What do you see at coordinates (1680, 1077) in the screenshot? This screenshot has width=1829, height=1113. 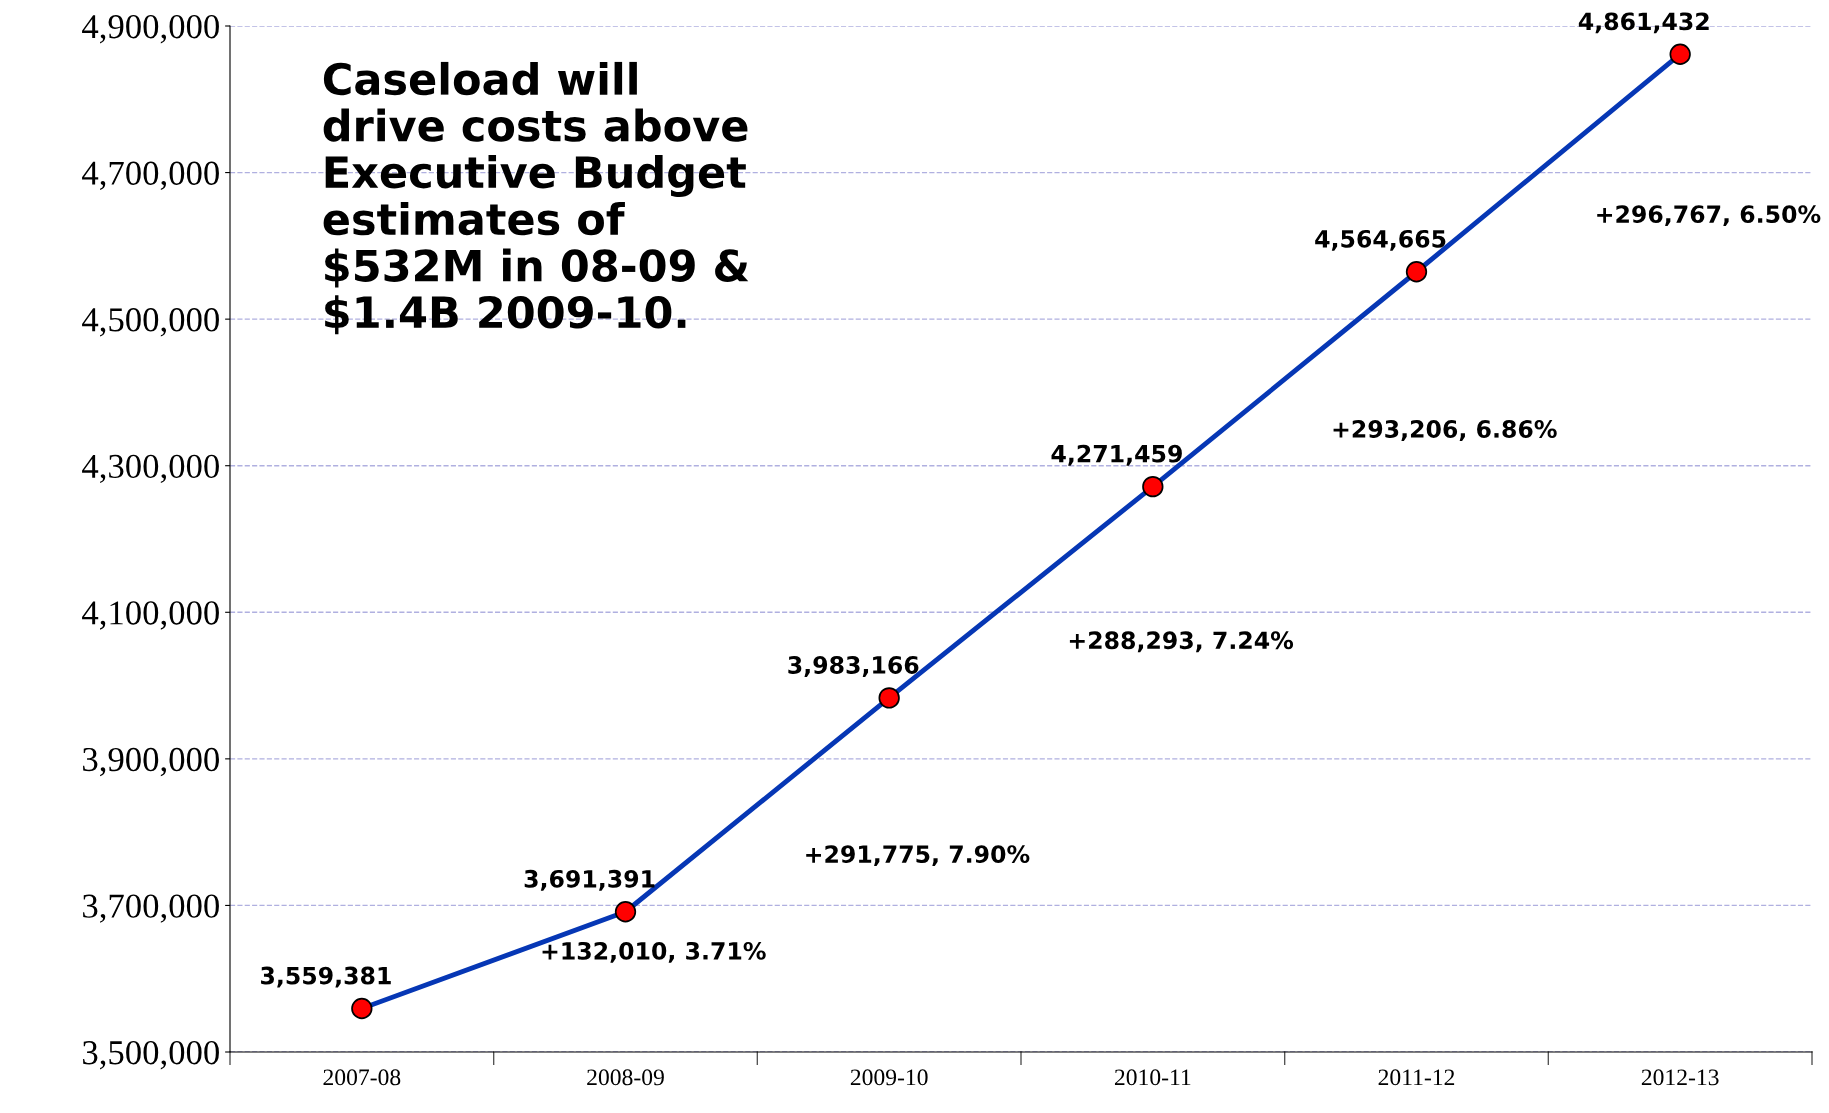 I see `x-tick-label: 2012-13` at bounding box center [1680, 1077].